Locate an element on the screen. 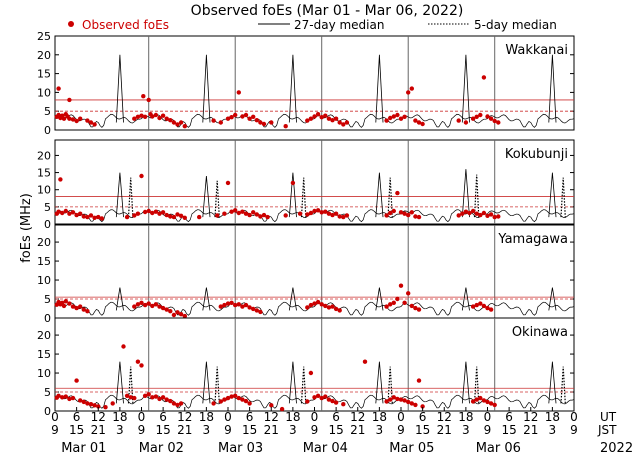  y-tick-label: 5 is located at coordinates (47, 111).